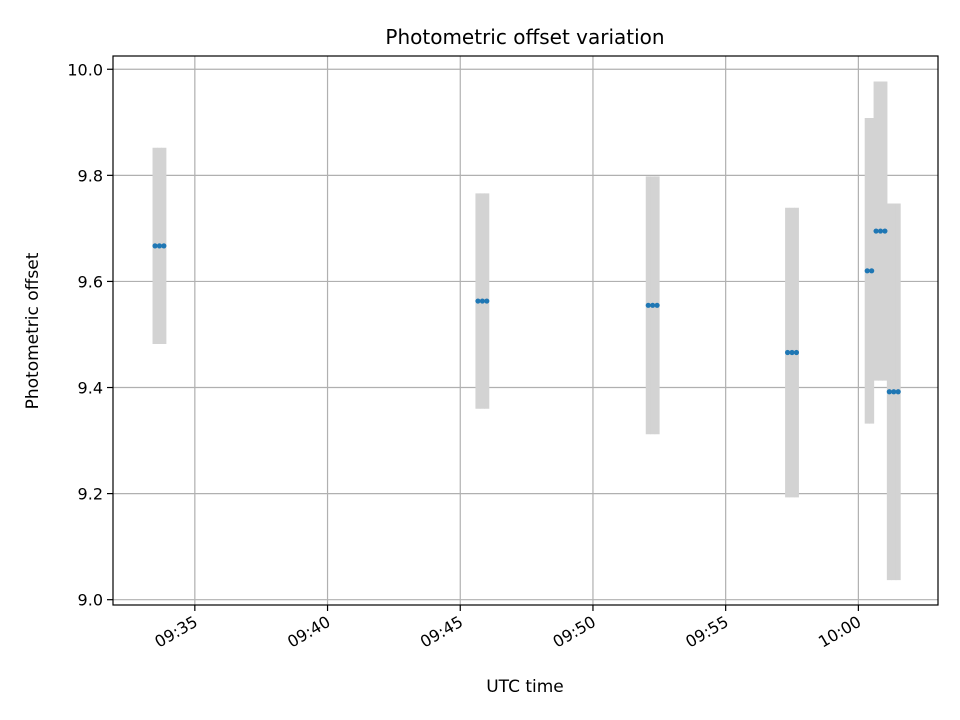 This screenshot has width=960, height=720. What do you see at coordinates (525, 687) in the screenshot?
I see `x-axis-label: UTC time` at bounding box center [525, 687].